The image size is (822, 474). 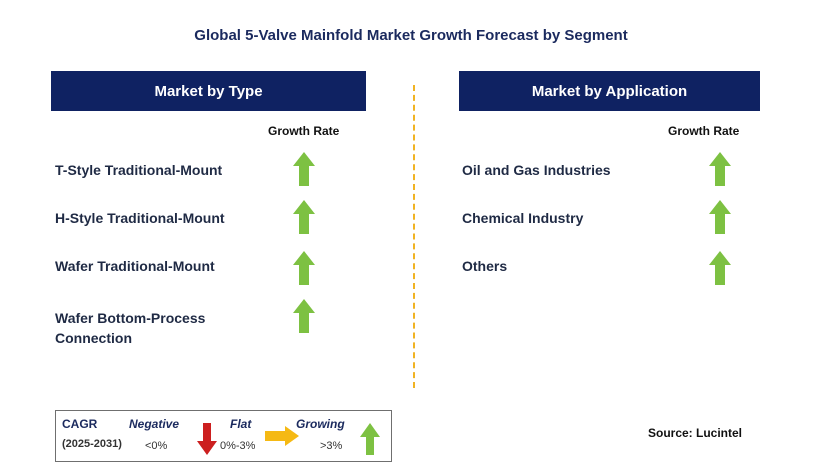 What do you see at coordinates (695, 433) in the screenshot?
I see `source-credit: Source: Lucintel` at bounding box center [695, 433].